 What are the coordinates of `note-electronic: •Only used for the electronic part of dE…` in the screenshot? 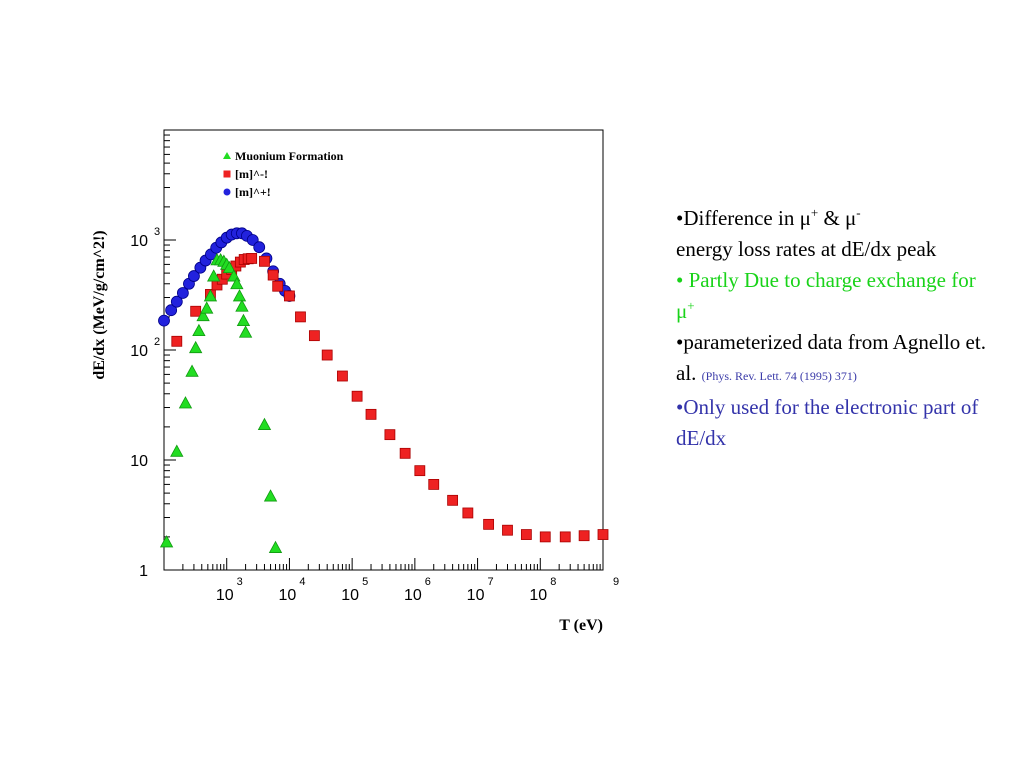 It's located at (827, 422).